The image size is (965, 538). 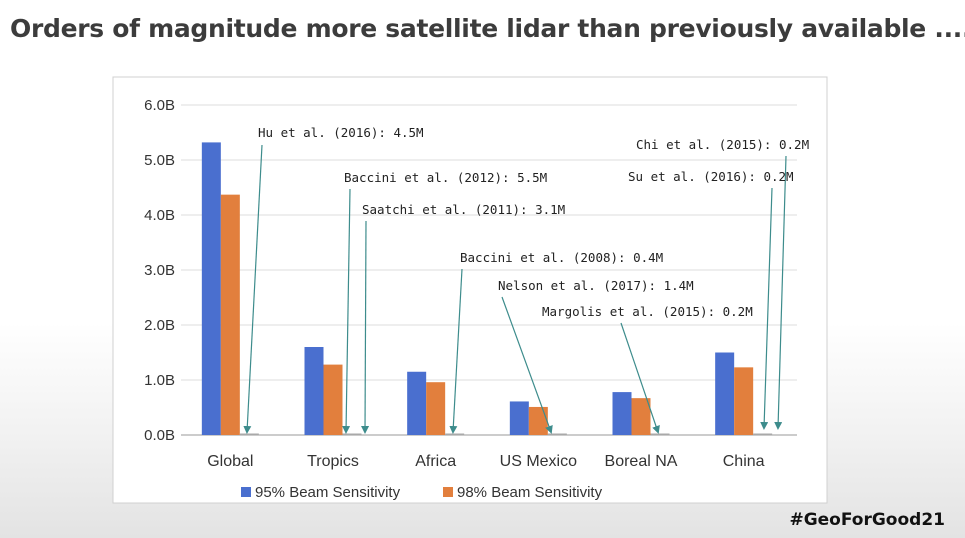 What do you see at coordinates (722, 144) in the screenshot?
I see `annotation-label: Chi et al. (2015): 0.2M` at bounding box center [722, 144].